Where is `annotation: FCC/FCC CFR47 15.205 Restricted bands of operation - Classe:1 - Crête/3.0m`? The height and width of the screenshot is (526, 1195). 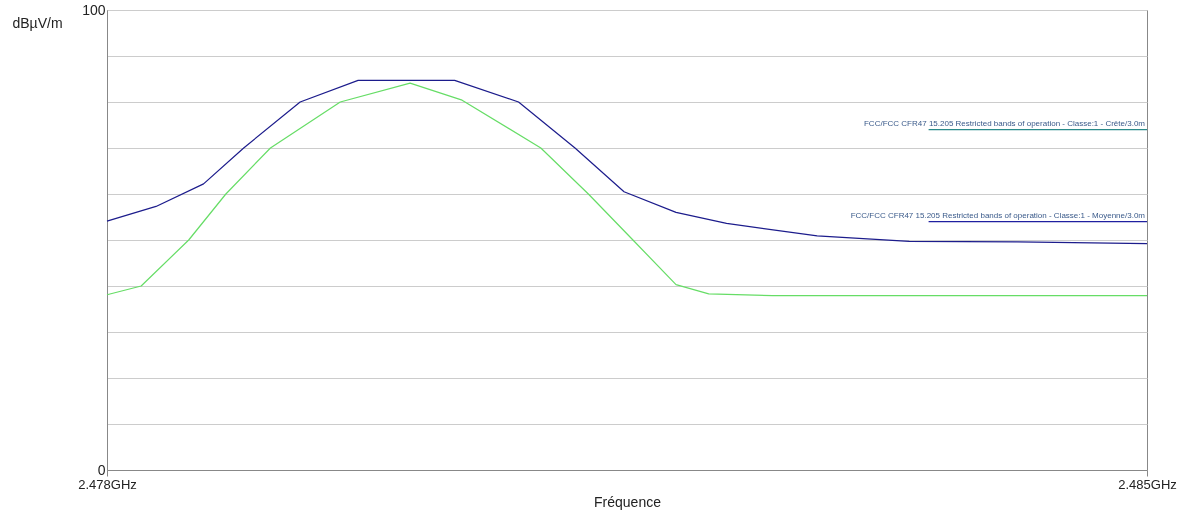
annotation: FCC/FCC CFR47 15.205 Restricted bands of operation - Classe:1 - Crête/3.0m is located at coordinates (1004, 123).